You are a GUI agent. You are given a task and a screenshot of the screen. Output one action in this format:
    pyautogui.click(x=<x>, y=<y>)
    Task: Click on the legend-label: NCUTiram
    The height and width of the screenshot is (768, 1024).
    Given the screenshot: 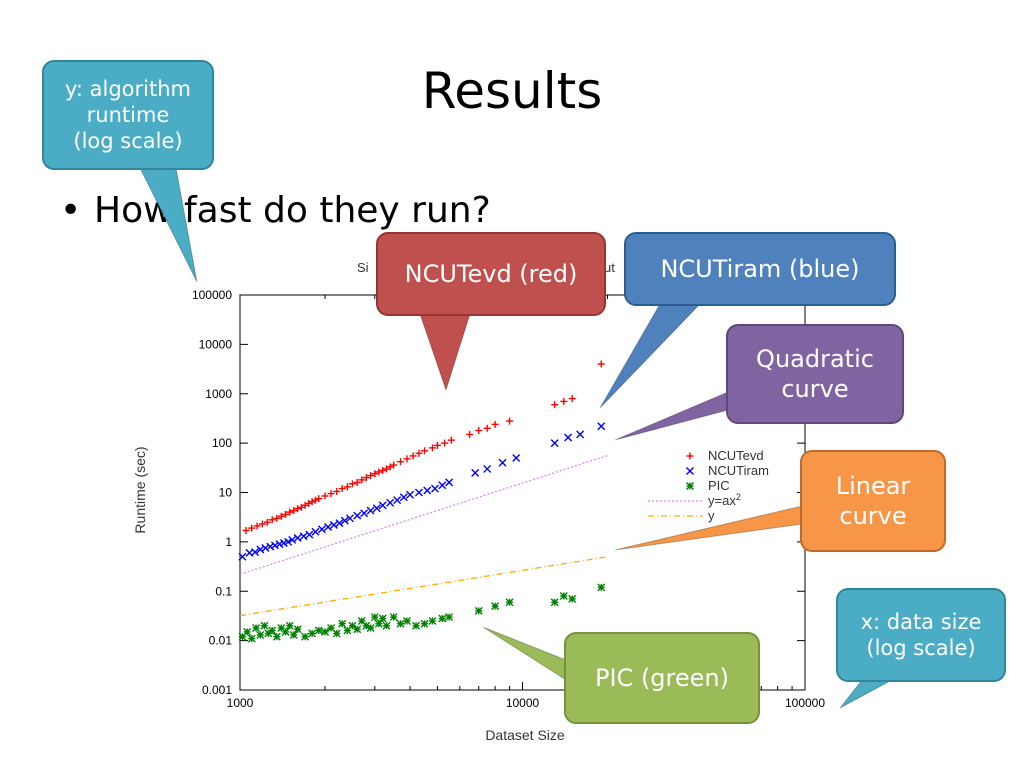 What is the action you would take?
    pyautogui.click(x=738, y=470)
    